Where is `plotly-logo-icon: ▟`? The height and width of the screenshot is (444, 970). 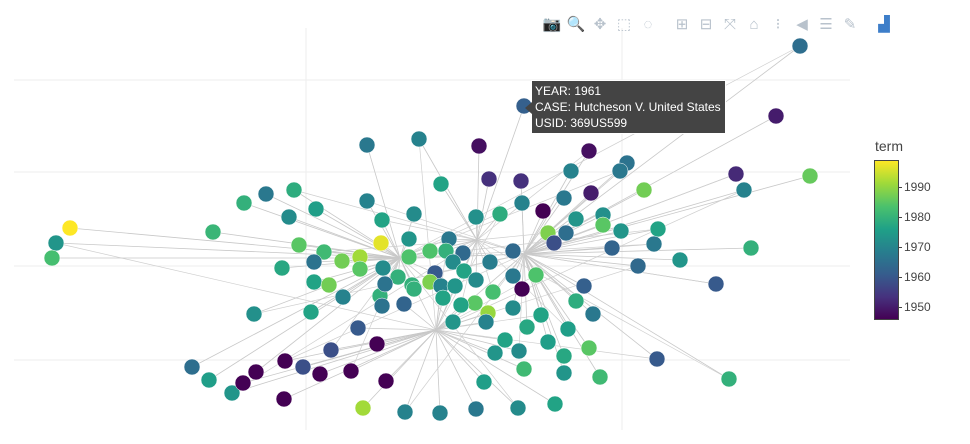 plotly-logo-icon: ▟ is located at coordinates (884, 24).